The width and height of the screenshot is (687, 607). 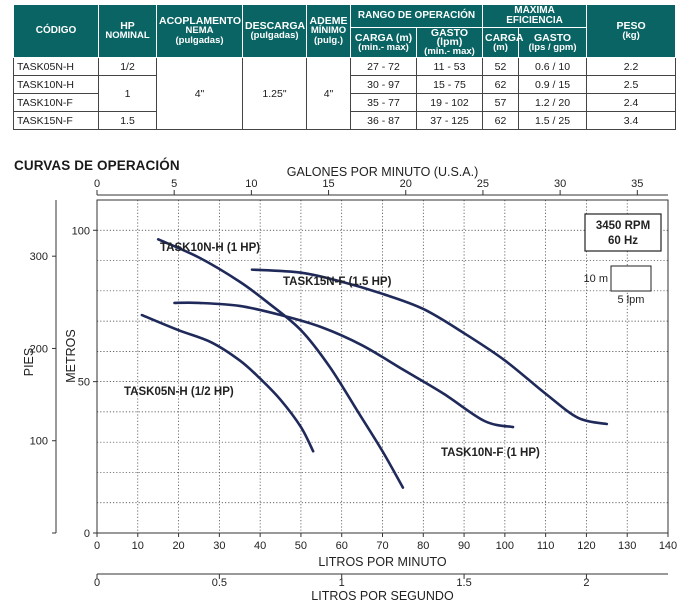 I want to click on header-rango: RANGO DE OPERACIÓN, so click(x=416, y=16).